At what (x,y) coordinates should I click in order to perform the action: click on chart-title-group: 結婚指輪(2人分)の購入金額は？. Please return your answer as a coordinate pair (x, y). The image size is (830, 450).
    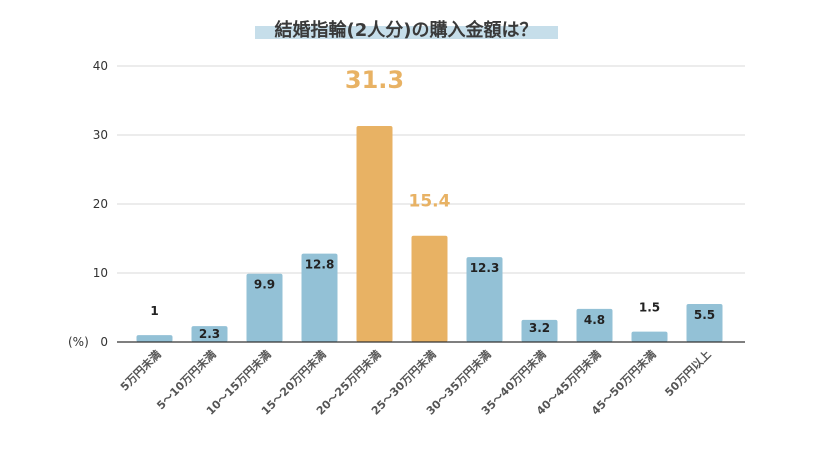
    Looking at the image, I should click on (406, 30).